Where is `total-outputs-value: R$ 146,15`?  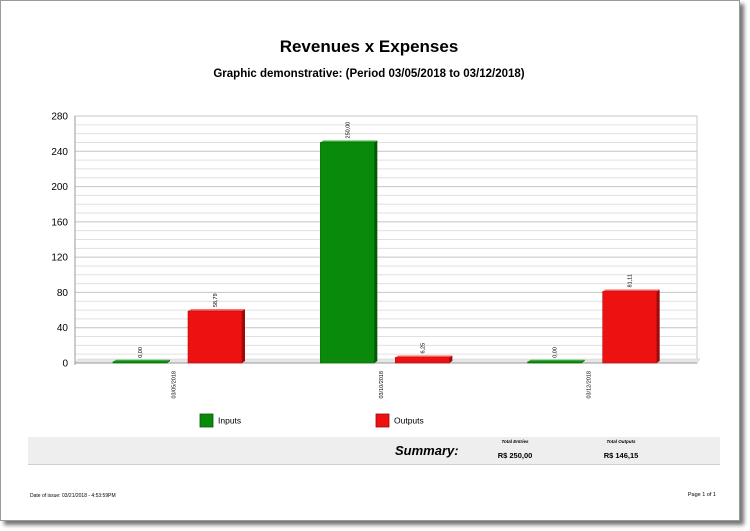
total-outputs-value: R$ 146,15 is located at coordinates (621, 455).